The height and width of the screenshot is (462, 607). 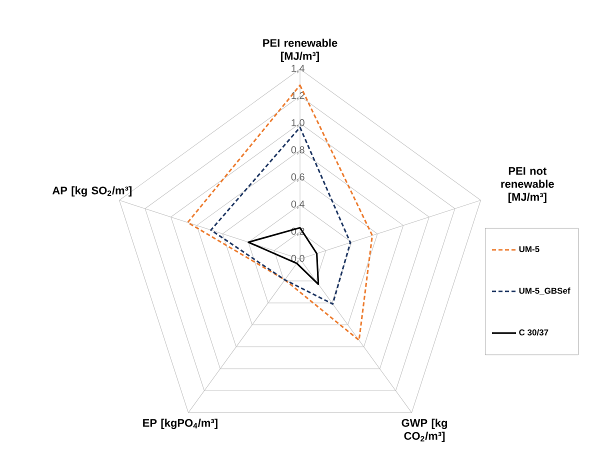 What do you see at coordinates (298, 204) in the screenshot?
I see `y-tick-label: 0,4` at bounding box center [298, 204].